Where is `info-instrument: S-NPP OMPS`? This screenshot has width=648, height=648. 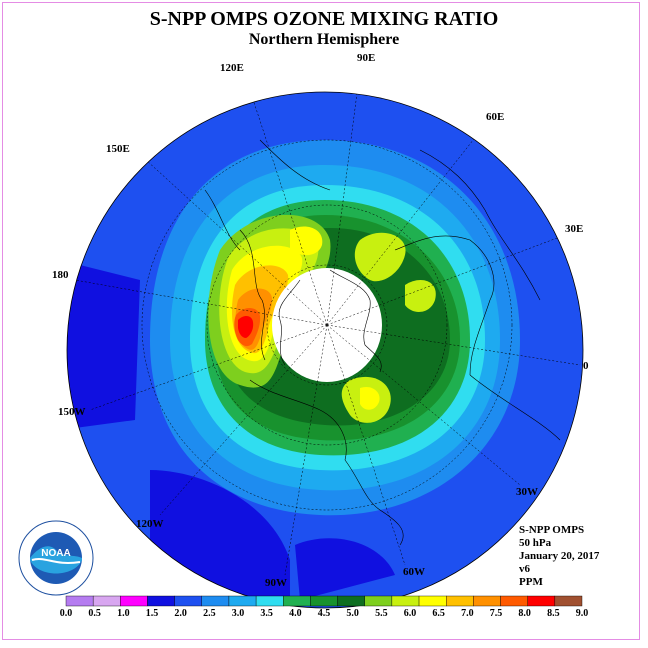
info-instrument: S-NPP OMPS is located at coordinates (552, 530).